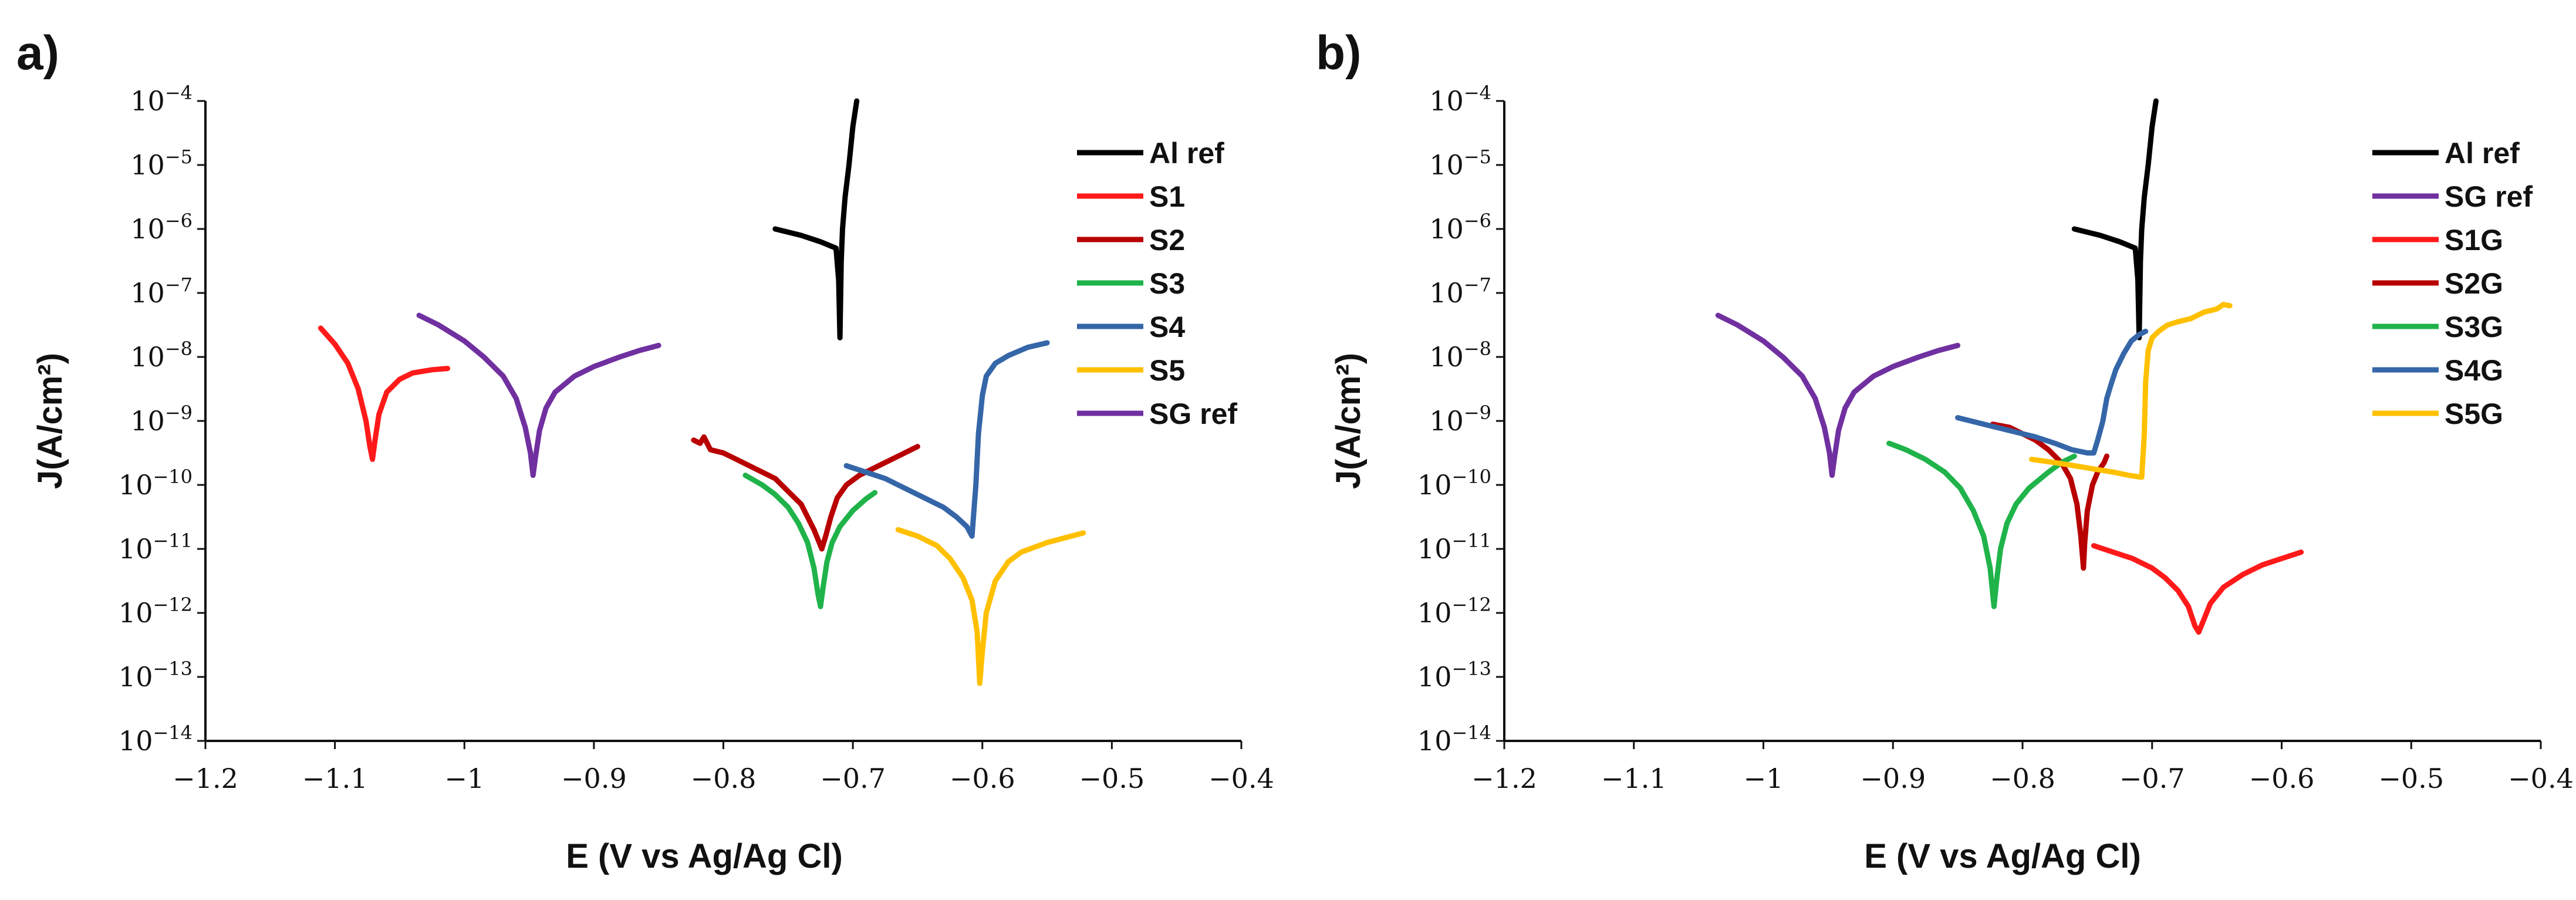  Describe the element at coordinates (810, 541) in the screenshot. I see `series-line-s3` at that location.